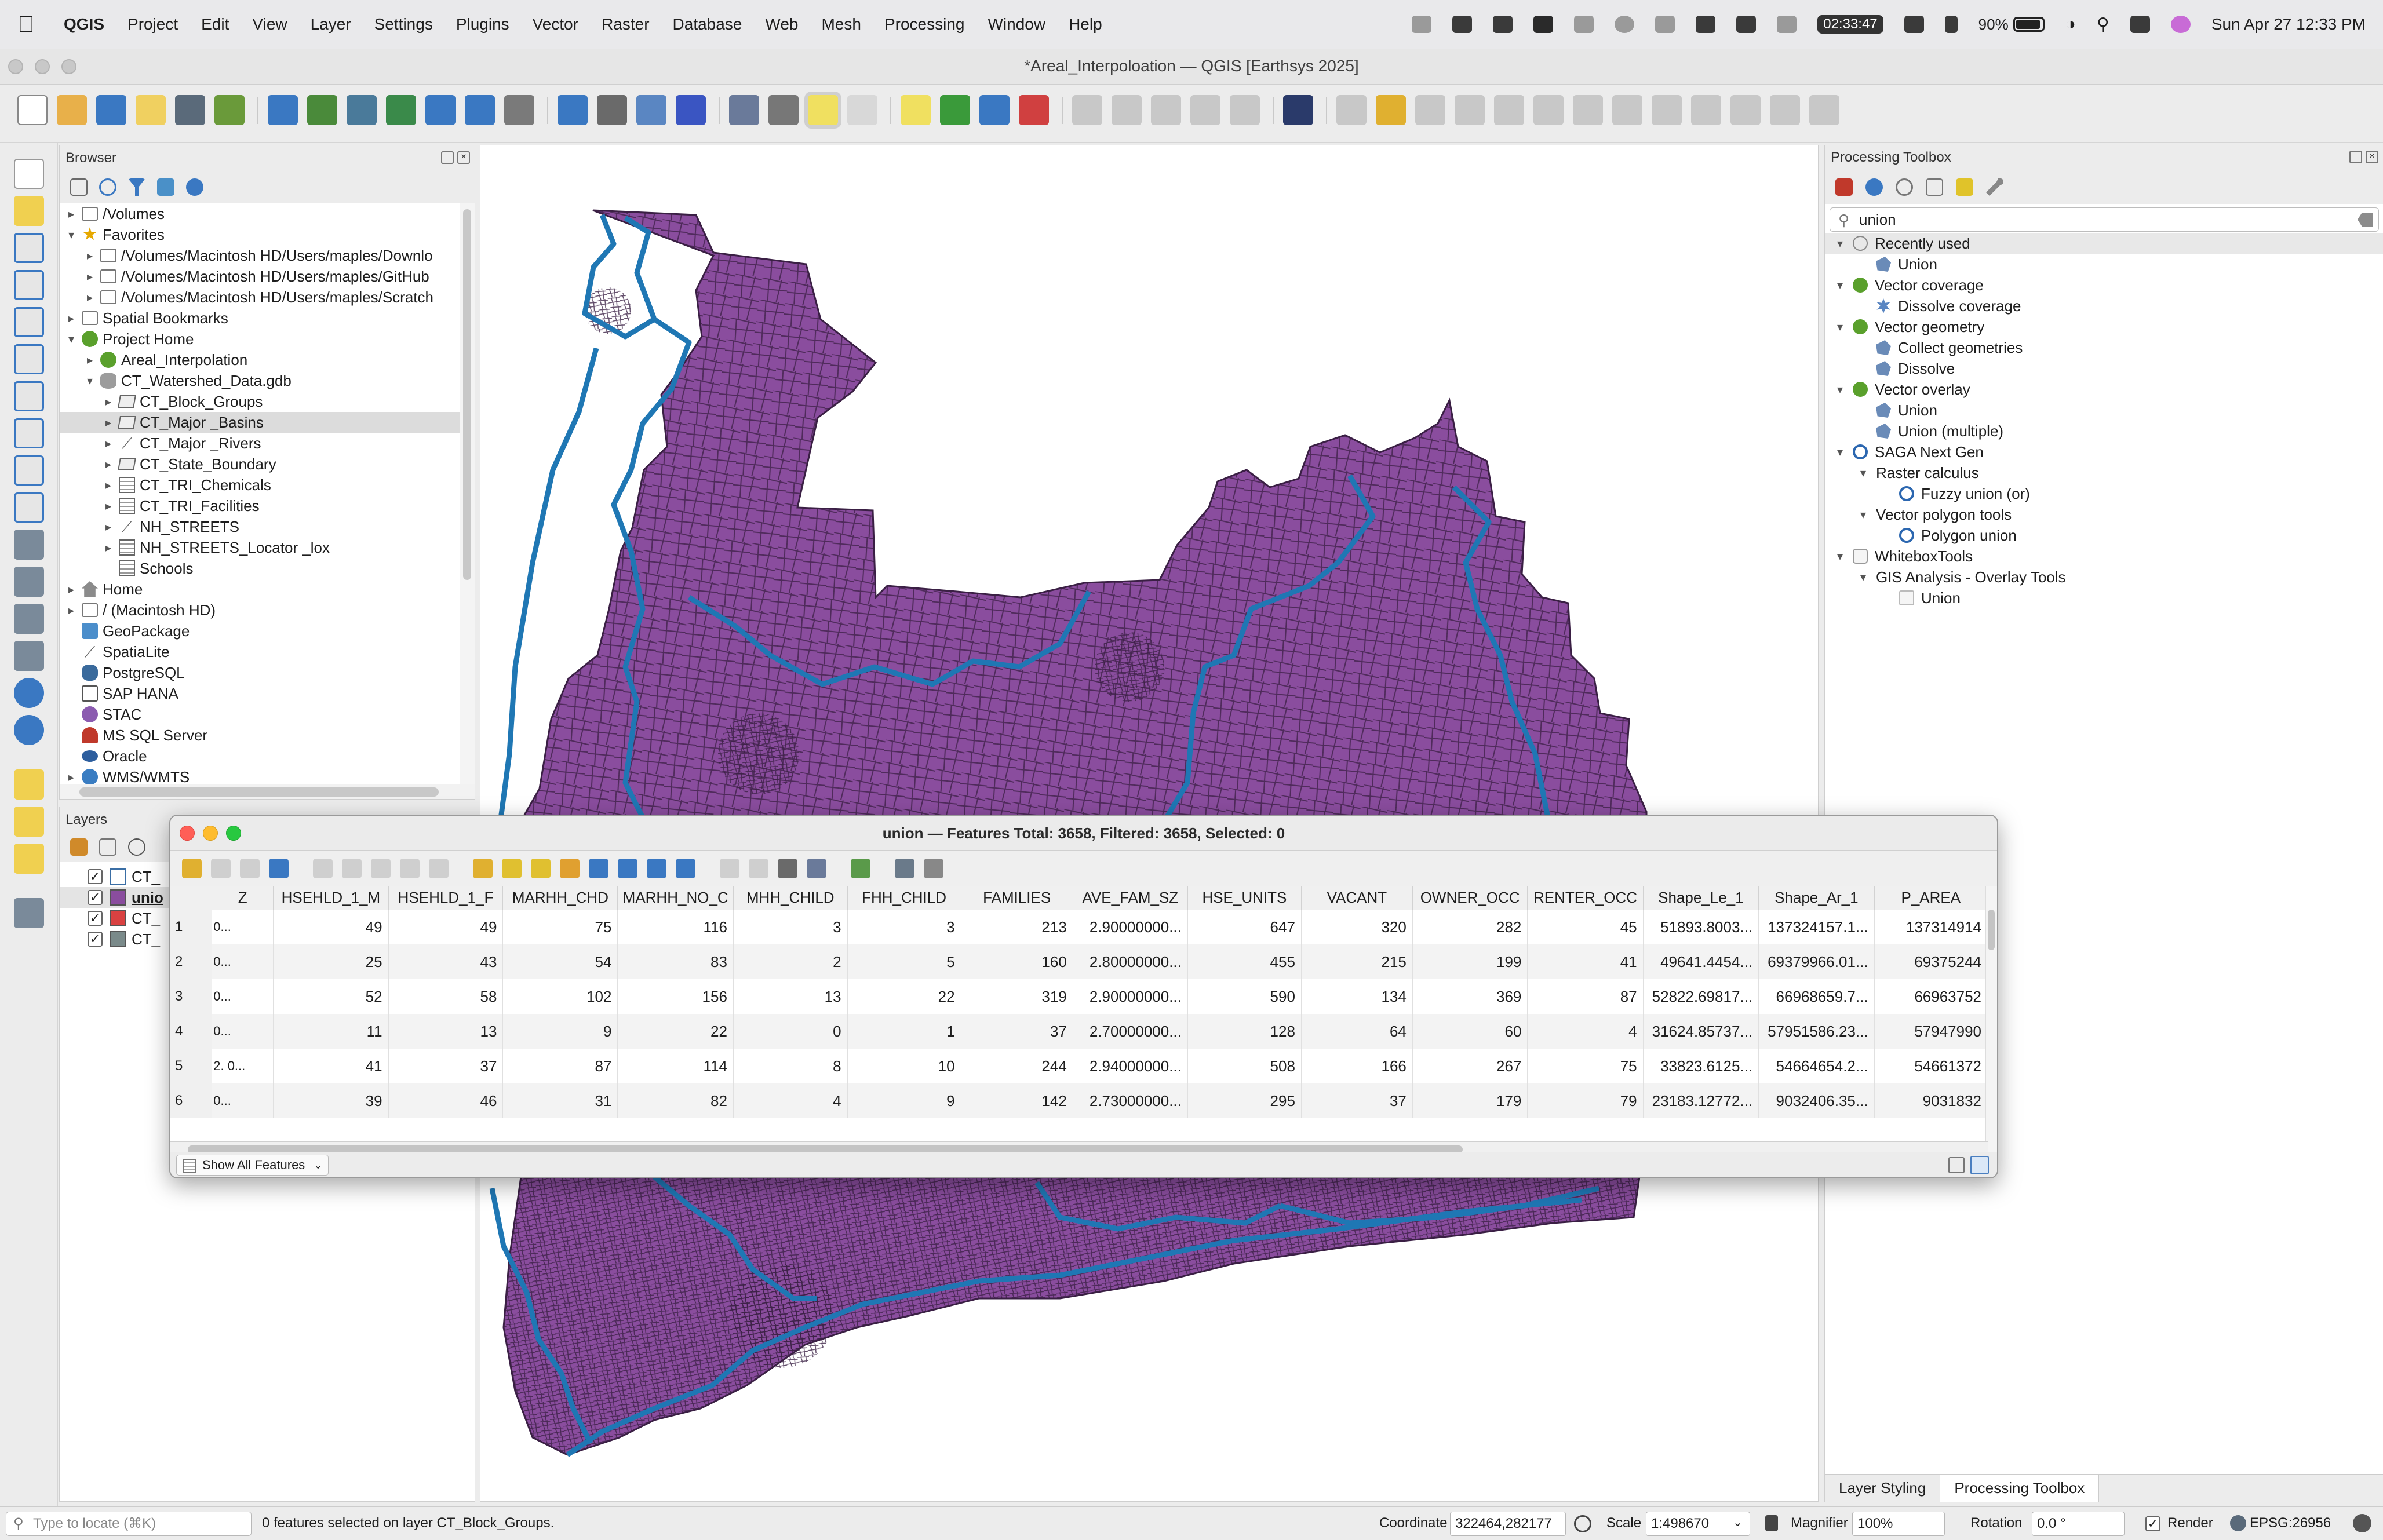  What do you see at coordinates (483, 868) in the screenshot?
I see `select-by-expression-icon` at bounding box center [483, 868].